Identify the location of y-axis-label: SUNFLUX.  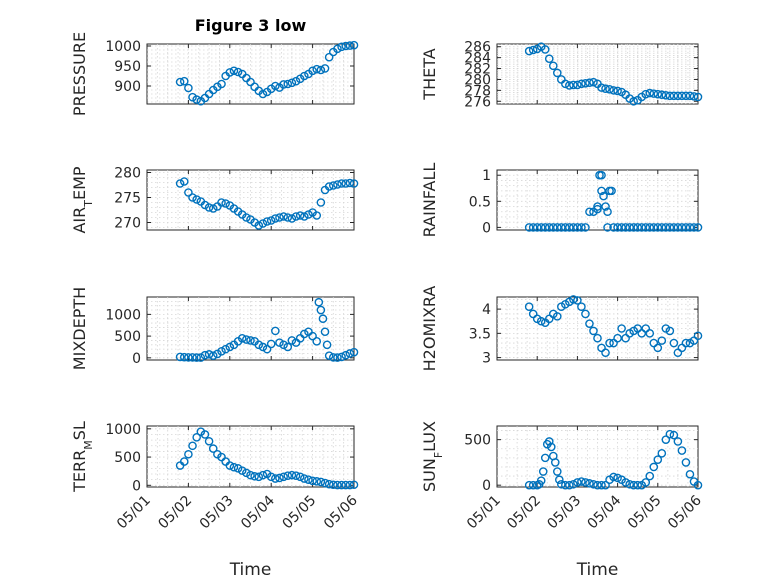
(432, 456).